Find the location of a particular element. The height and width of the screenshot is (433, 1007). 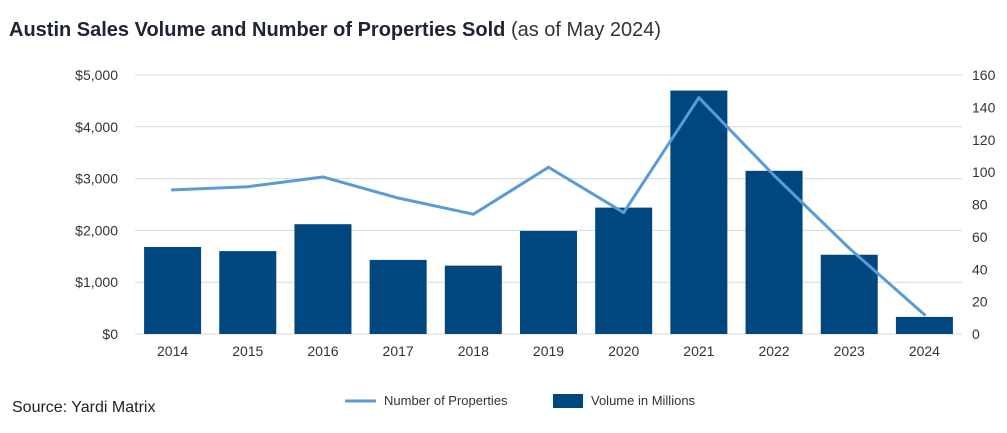

line-point-2014 is located at coordinates (173, 190).